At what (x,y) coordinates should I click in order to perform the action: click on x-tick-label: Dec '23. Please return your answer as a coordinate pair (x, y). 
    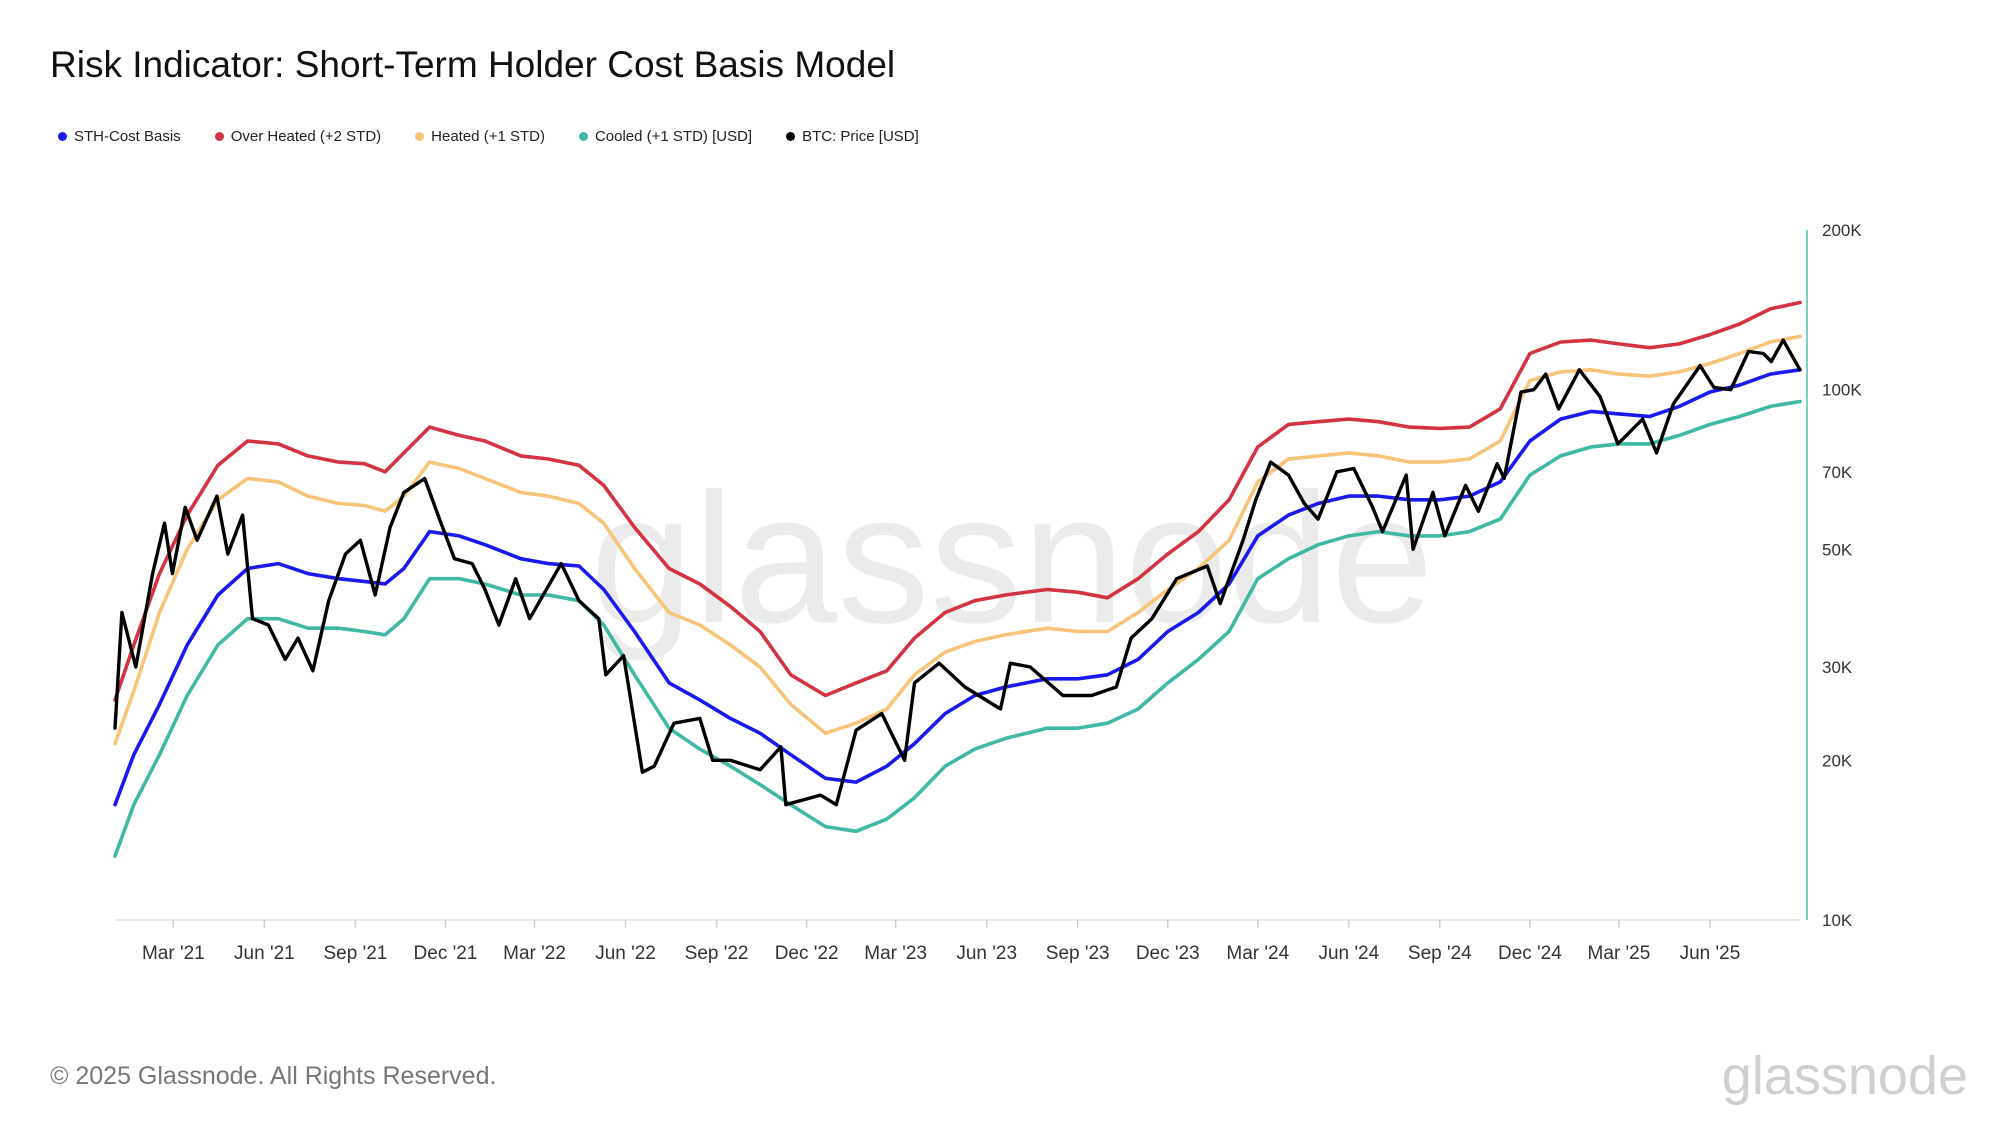
    Looking at the image, I should click on (1168, 953).